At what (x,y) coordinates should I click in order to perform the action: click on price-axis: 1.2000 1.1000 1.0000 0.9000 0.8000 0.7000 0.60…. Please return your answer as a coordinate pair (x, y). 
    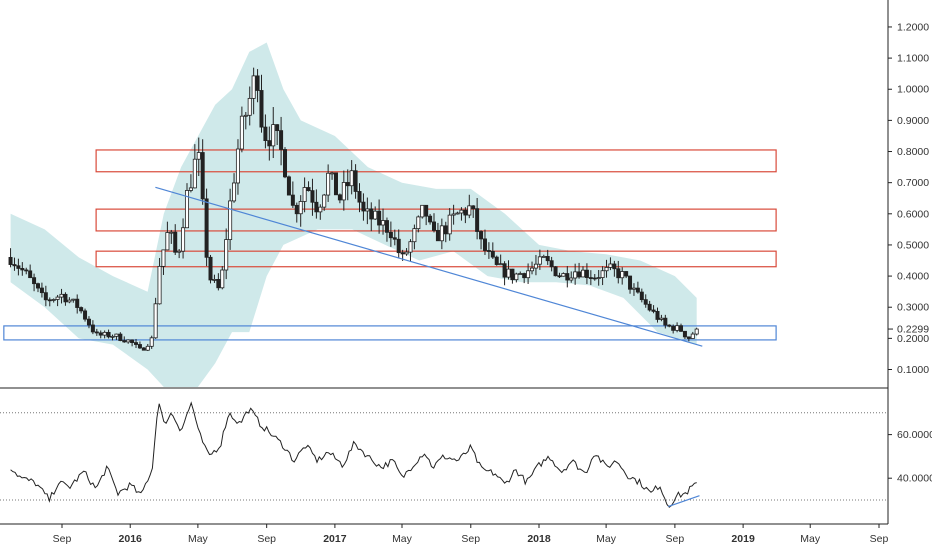
    Looking at the image, I should click on (910, 198).